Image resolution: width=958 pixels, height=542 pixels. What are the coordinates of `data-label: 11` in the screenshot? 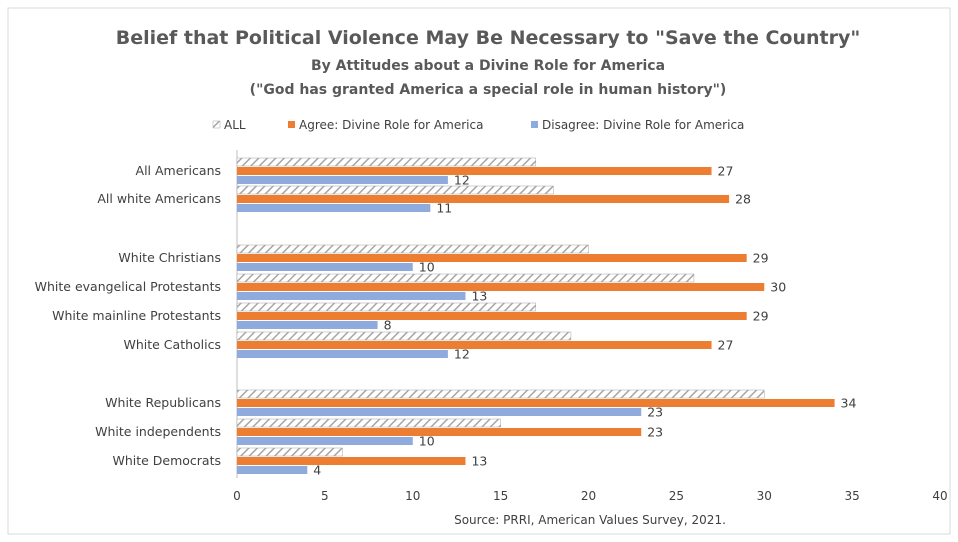 It's located at (444, 208).